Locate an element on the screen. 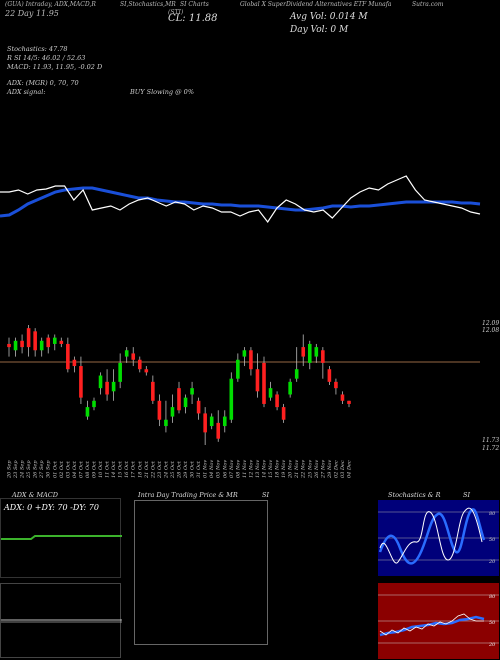  date-label: 04 Oct is located at coordinates (75, 469).